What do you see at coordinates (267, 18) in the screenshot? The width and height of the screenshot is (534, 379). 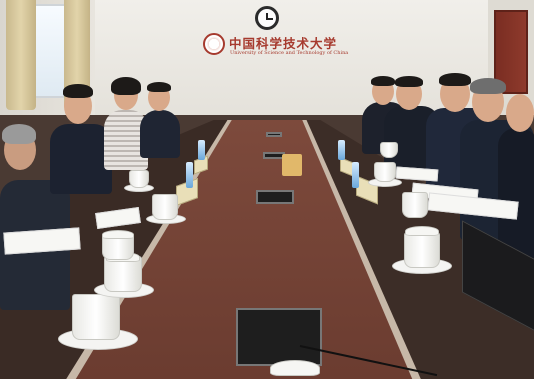 I see `wall-clock-icon` at bounding box center [267, 18].